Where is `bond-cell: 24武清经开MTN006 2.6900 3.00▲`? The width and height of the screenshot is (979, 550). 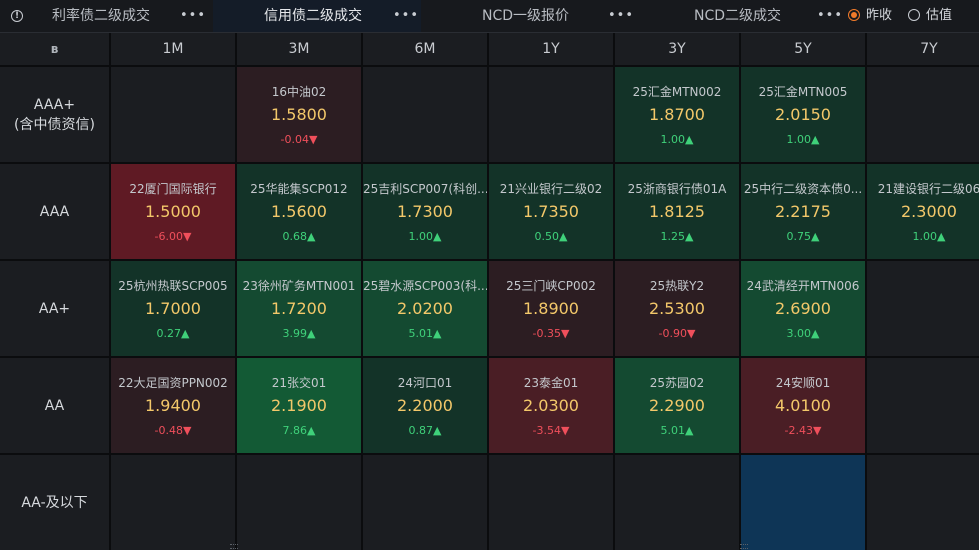
bond-cell: 24武清经开MTN006 2.6900 3.00▲ is located at coordinates (803, 308).